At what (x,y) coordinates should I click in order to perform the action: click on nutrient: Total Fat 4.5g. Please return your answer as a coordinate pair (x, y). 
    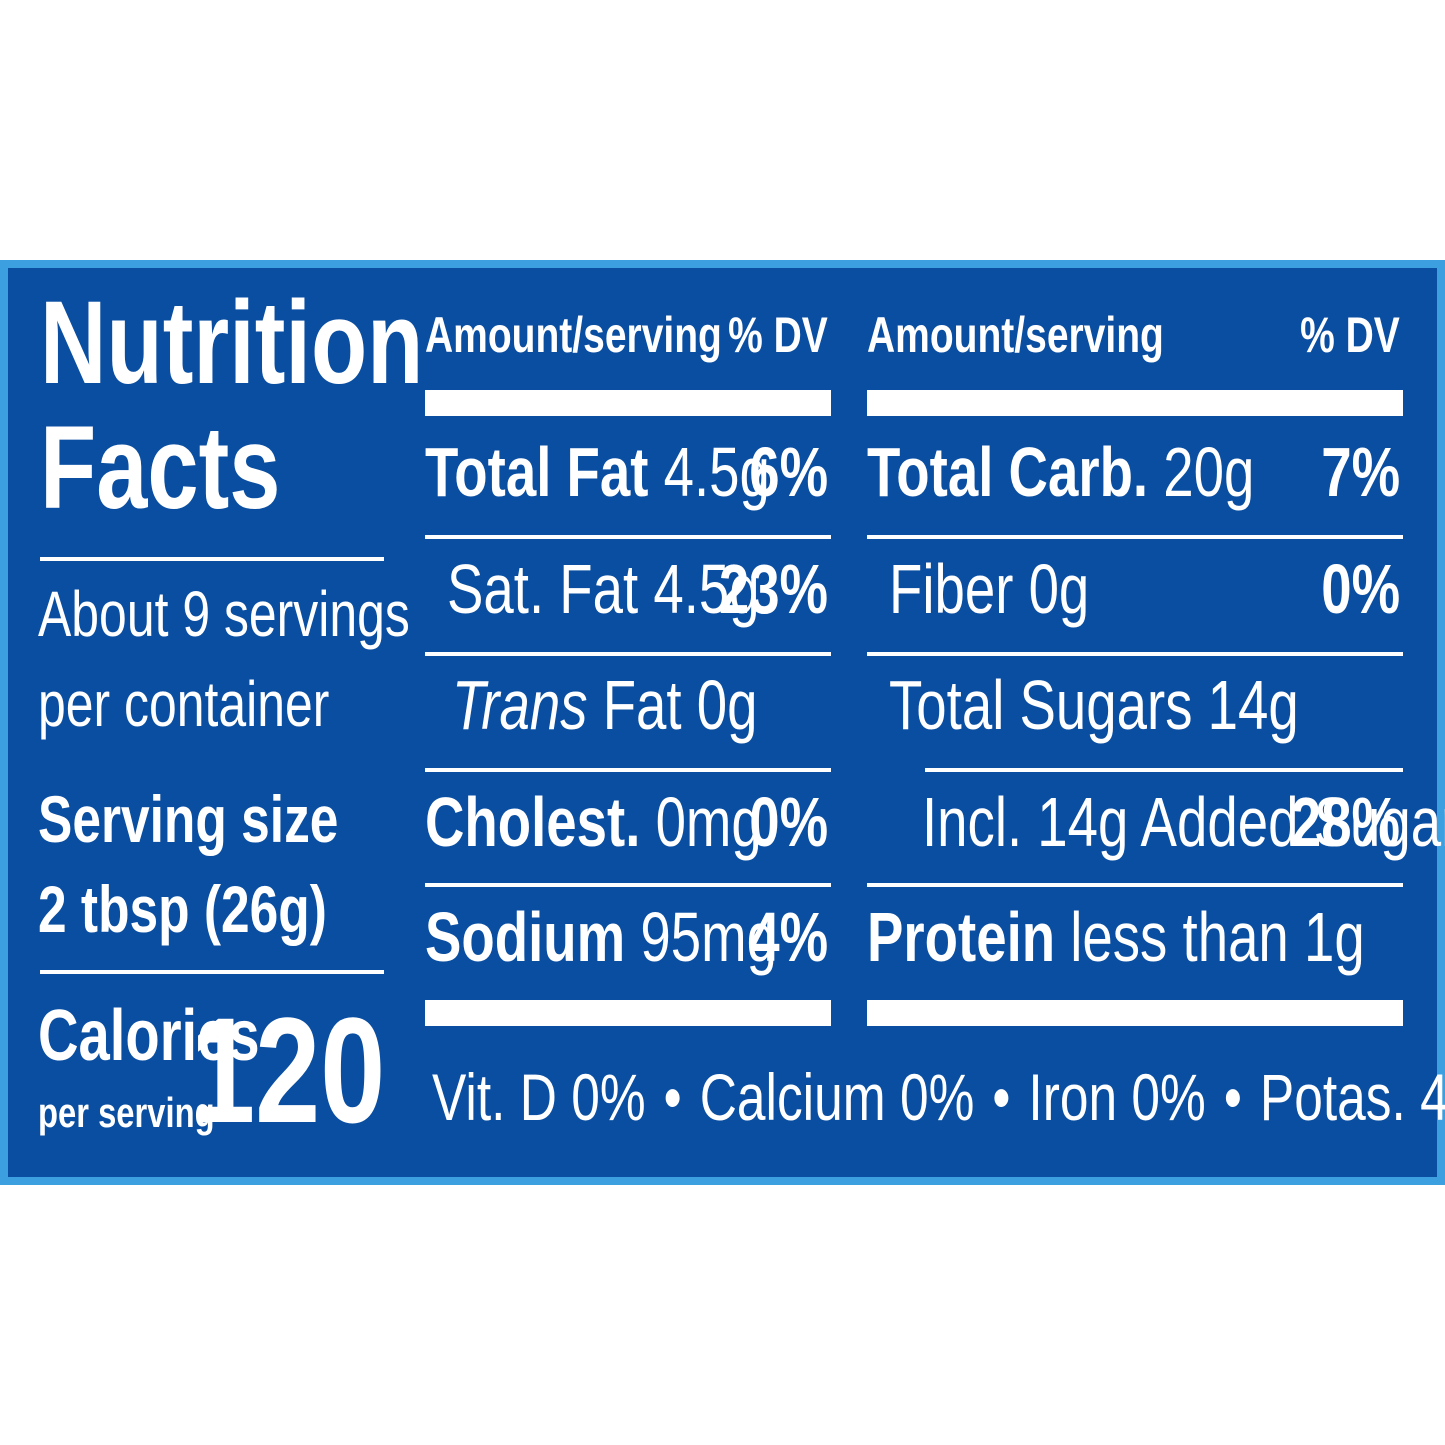
    Looking at the image, I should click on (597, 472).